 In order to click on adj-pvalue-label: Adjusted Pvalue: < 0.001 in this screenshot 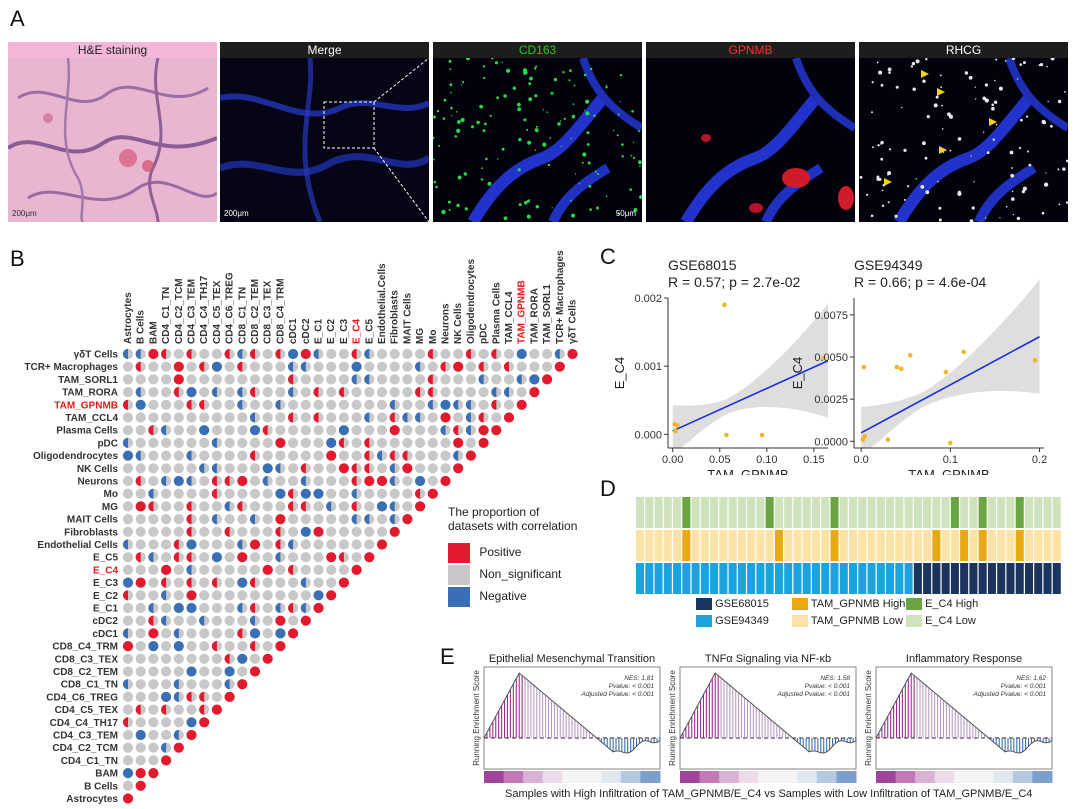, I will do `click(618, 694)`.